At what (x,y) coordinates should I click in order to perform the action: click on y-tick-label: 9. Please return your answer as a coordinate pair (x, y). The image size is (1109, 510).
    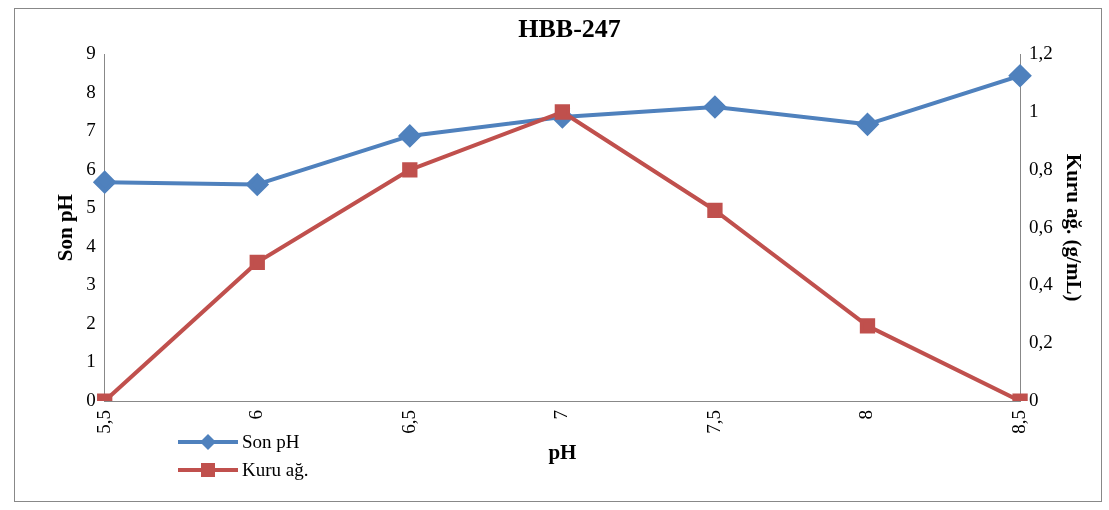
    Looking at the image, I should click on (91, 53).